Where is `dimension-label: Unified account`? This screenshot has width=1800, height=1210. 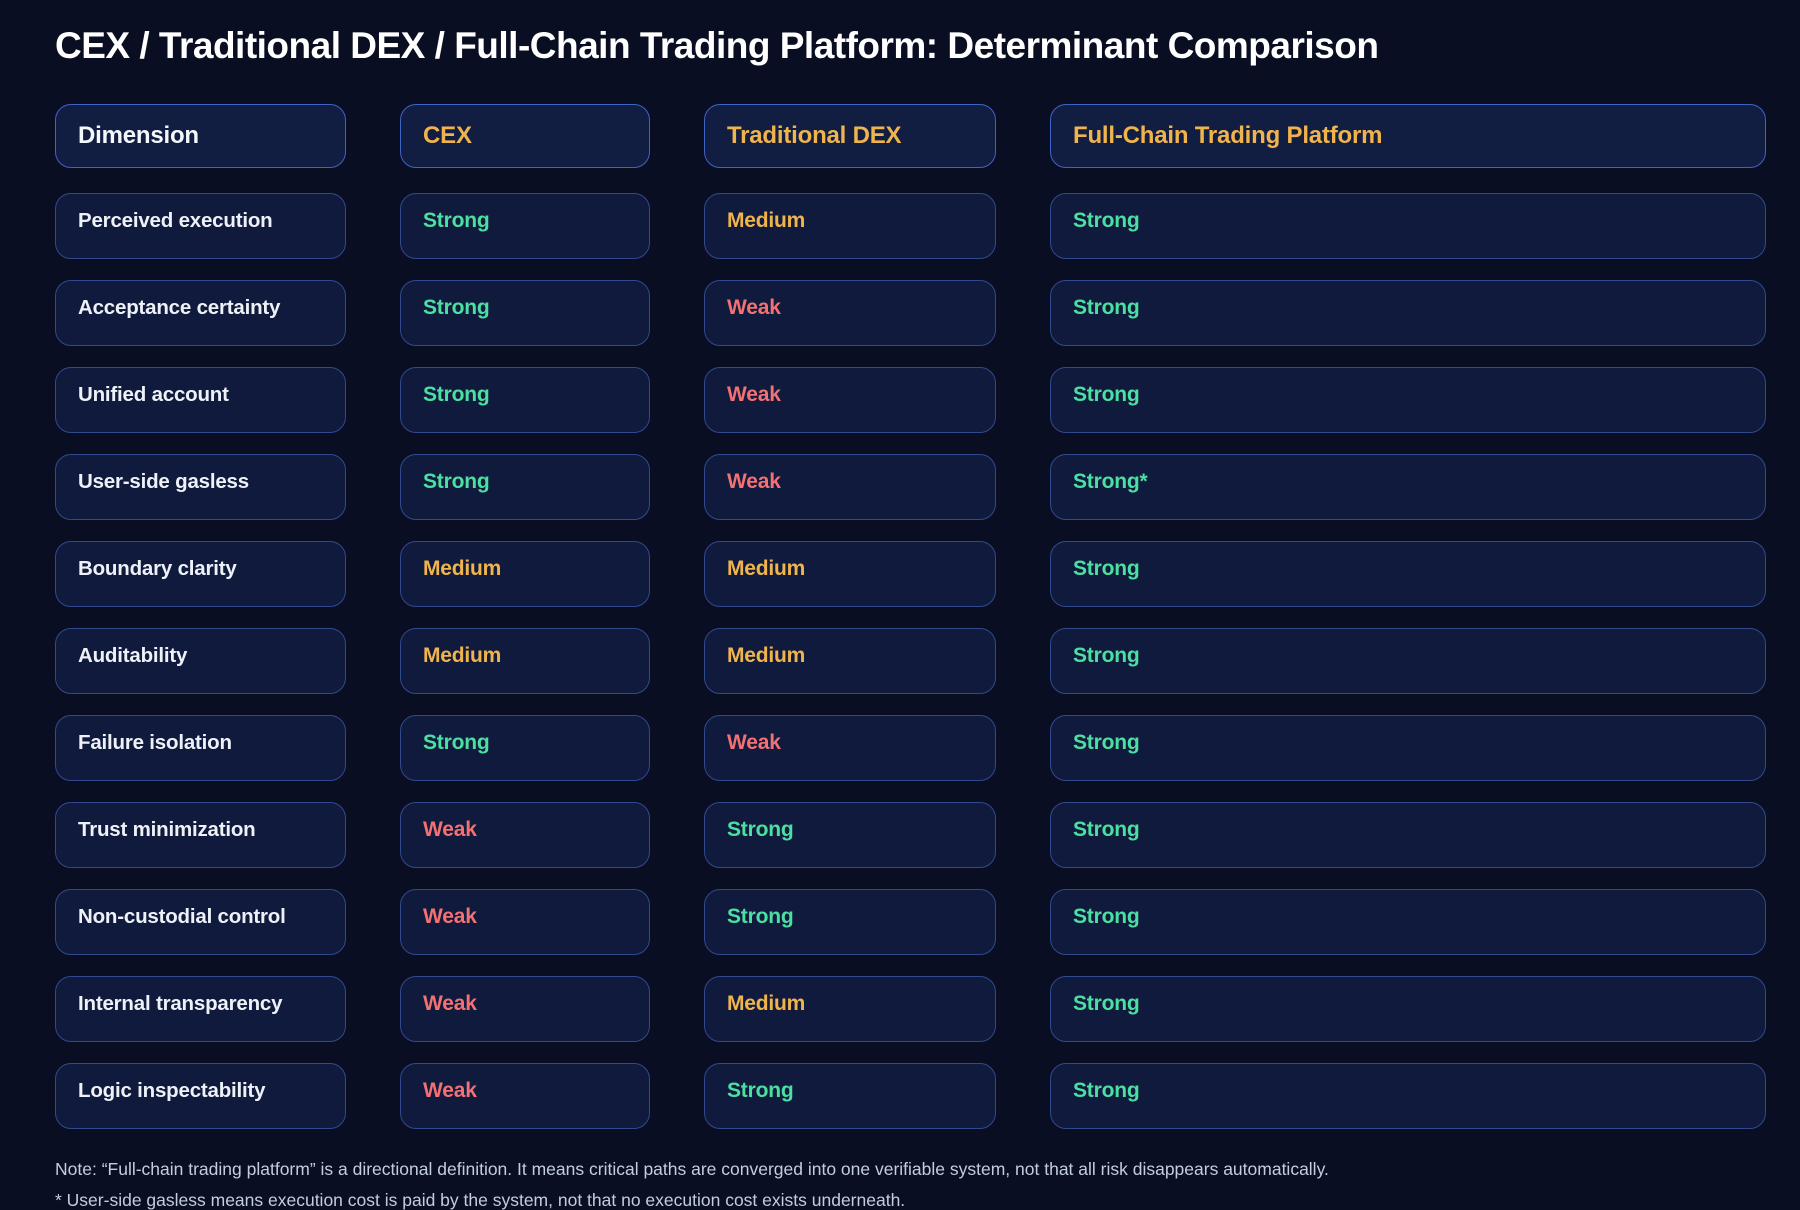 dimension-label: Unified account is located at coordinates (153, 395).